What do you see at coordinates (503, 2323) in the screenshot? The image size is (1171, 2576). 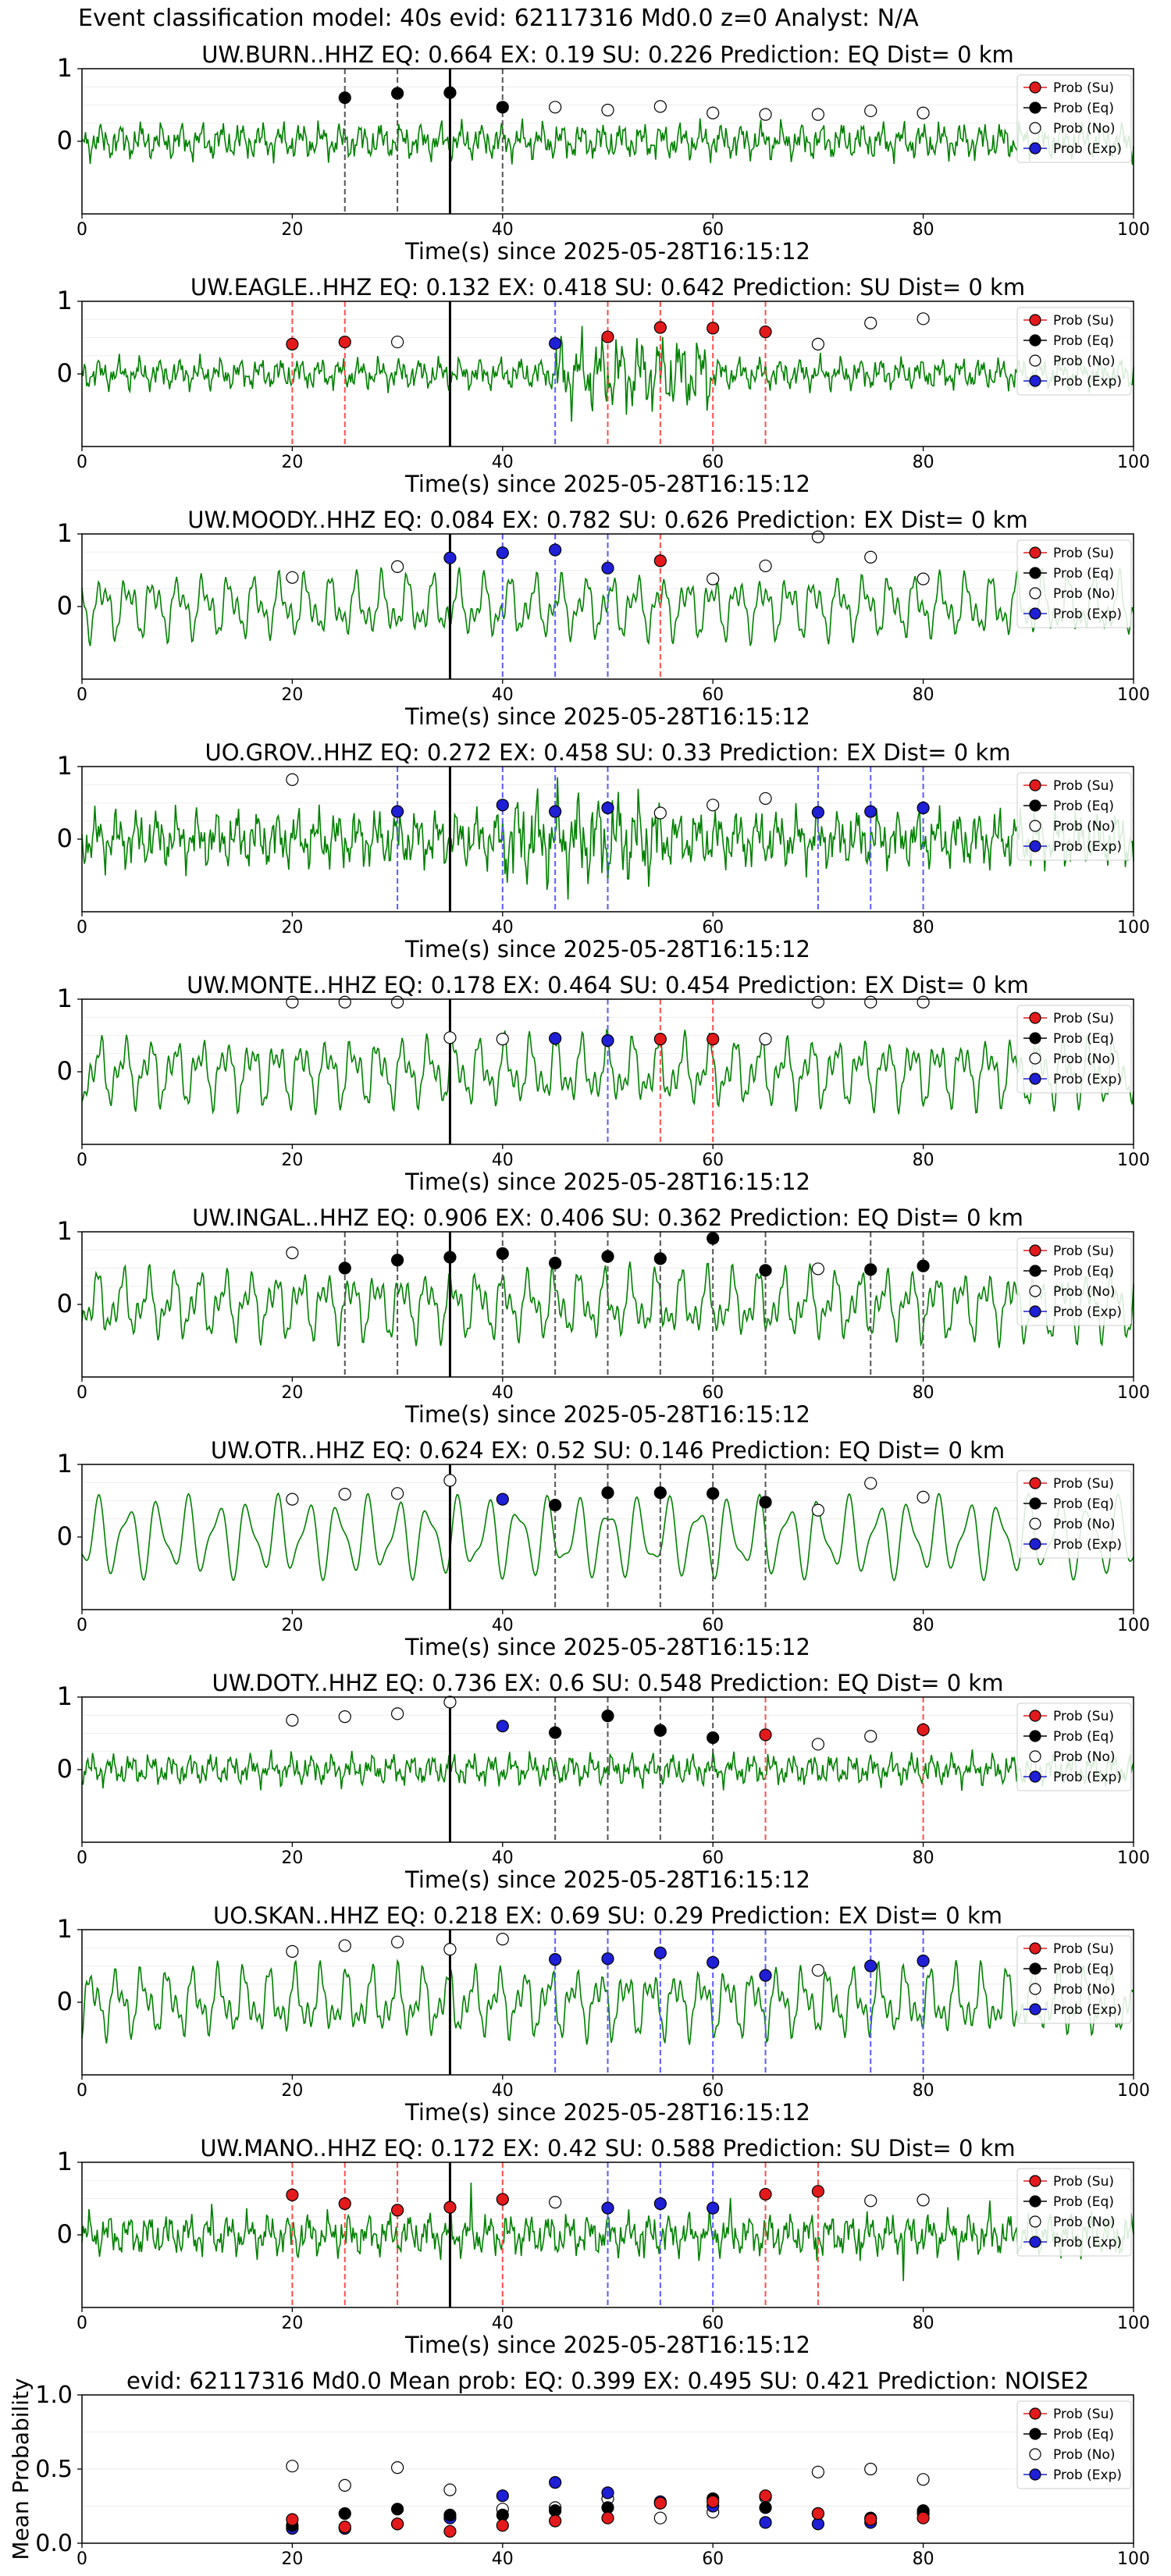 I see `x-tick-label: 40` at bounding box center [503, 2323].